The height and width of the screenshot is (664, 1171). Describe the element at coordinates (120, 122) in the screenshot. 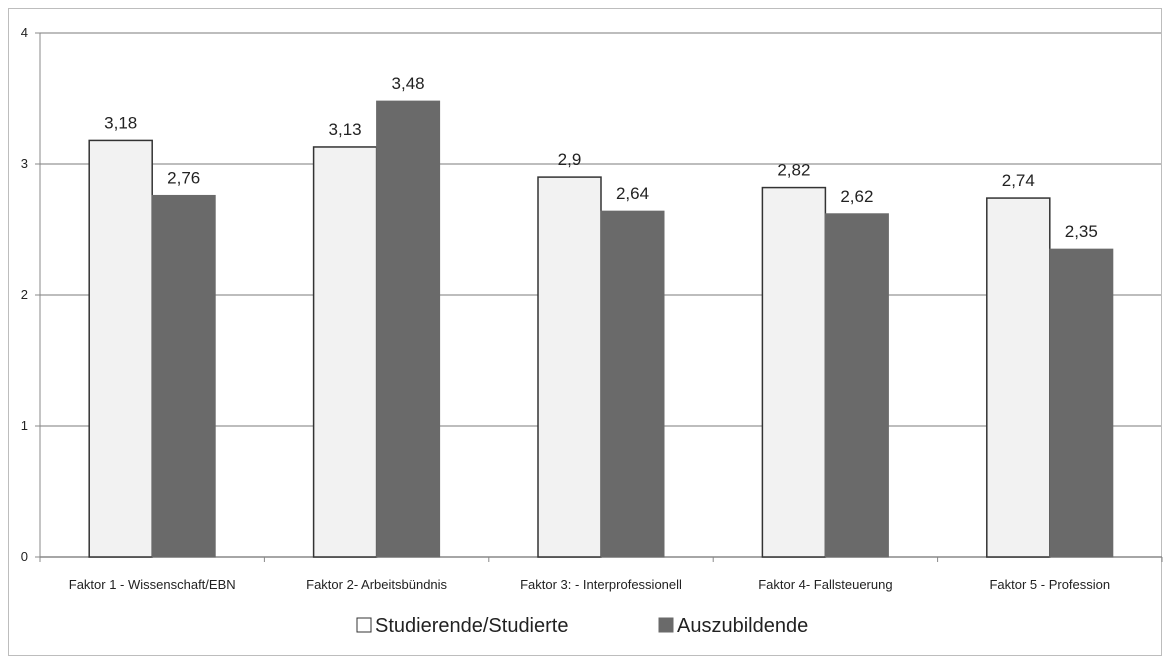

I see `data-label: 3,18` at that location.